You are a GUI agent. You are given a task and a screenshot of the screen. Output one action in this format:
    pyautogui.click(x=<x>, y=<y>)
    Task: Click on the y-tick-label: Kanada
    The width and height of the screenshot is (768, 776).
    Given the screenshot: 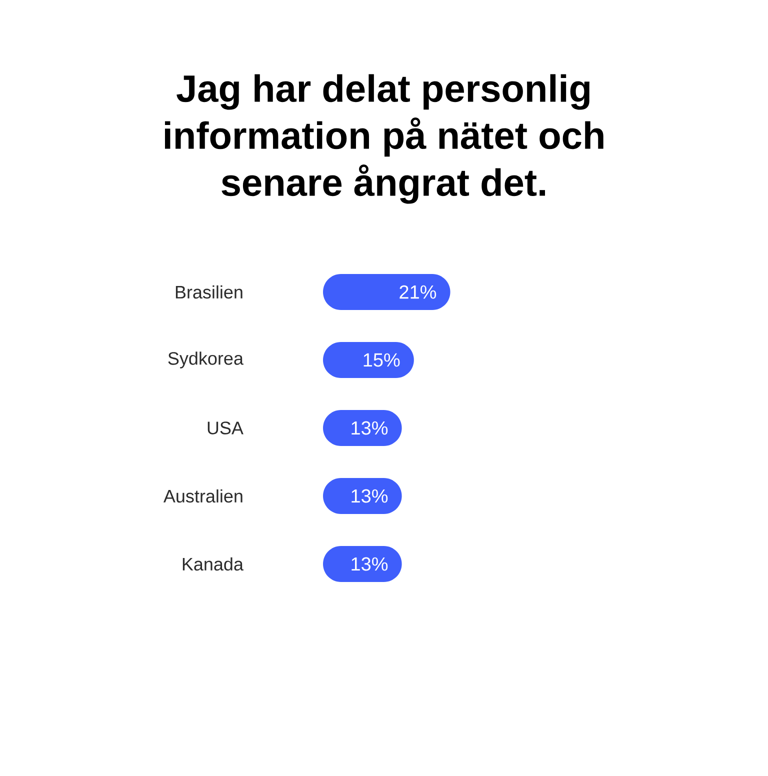 What is the action you would take?
    pyautogui.click(x=213, y=564)
    